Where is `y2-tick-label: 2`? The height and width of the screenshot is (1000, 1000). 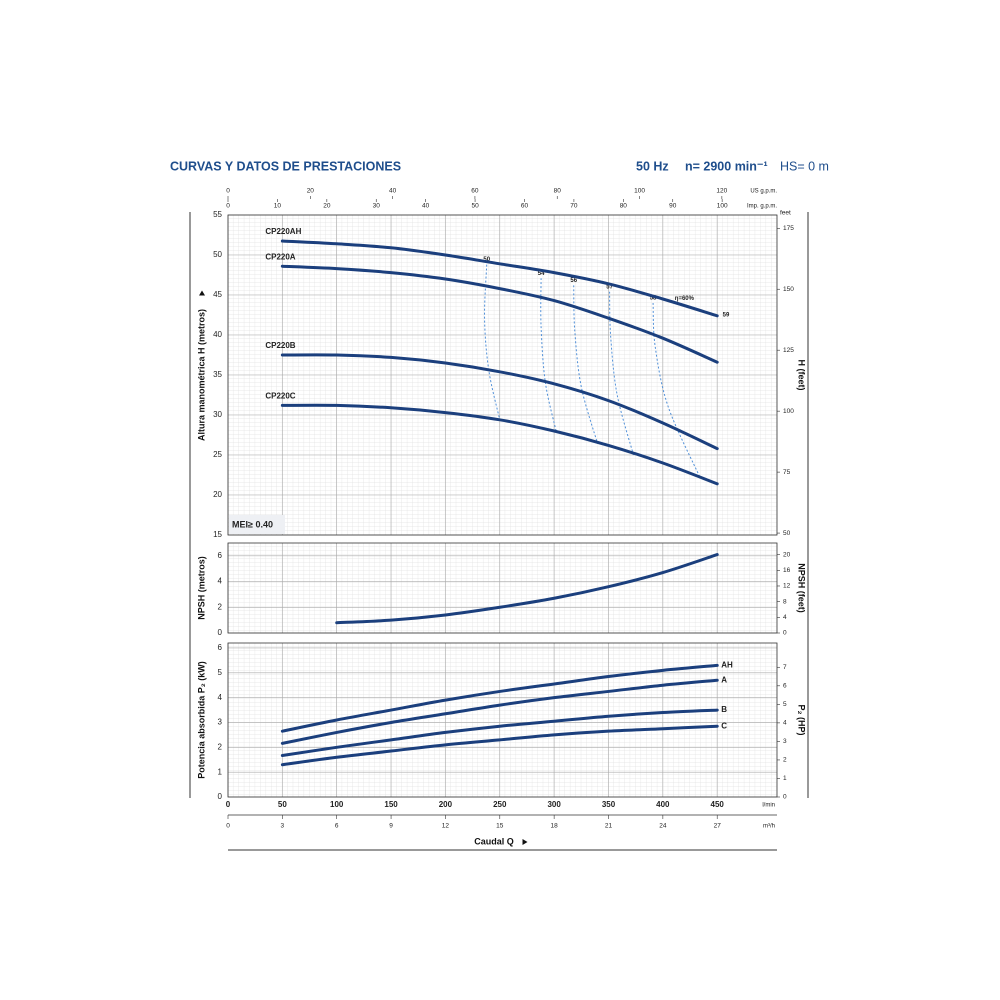
y2-tick-label: 2 is located at coordinates (785, 760).